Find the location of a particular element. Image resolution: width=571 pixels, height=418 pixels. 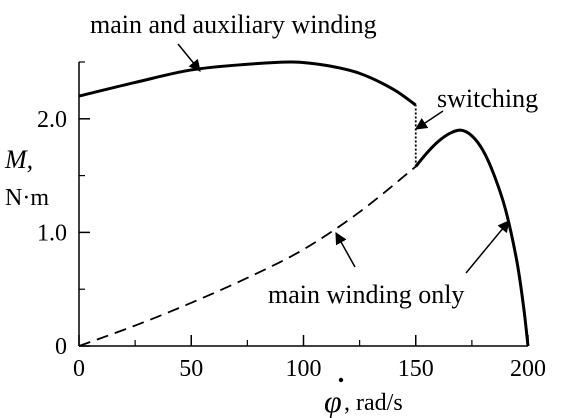

x-tick-label-150: 150 is located at coordinates (416, 369).